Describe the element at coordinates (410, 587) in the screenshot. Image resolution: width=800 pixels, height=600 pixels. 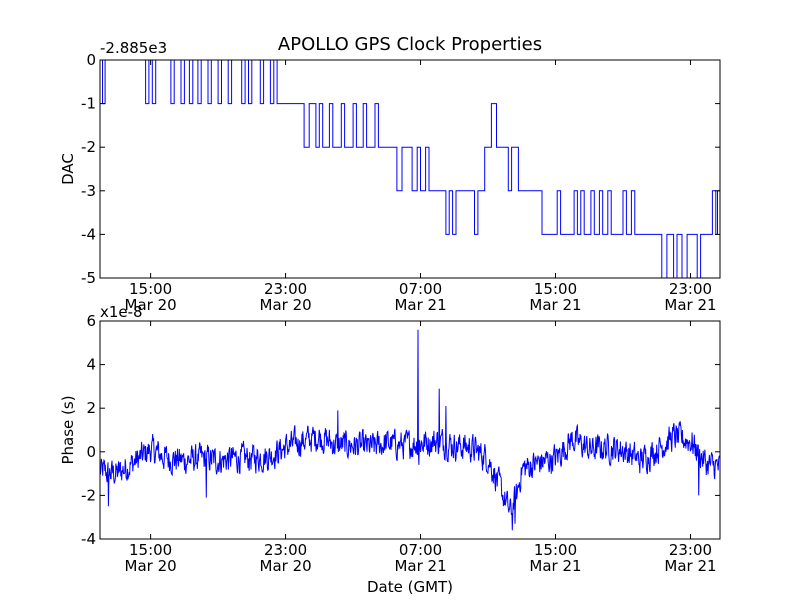
I see `phase-x-axis-label: Date (GMT)` at that location.